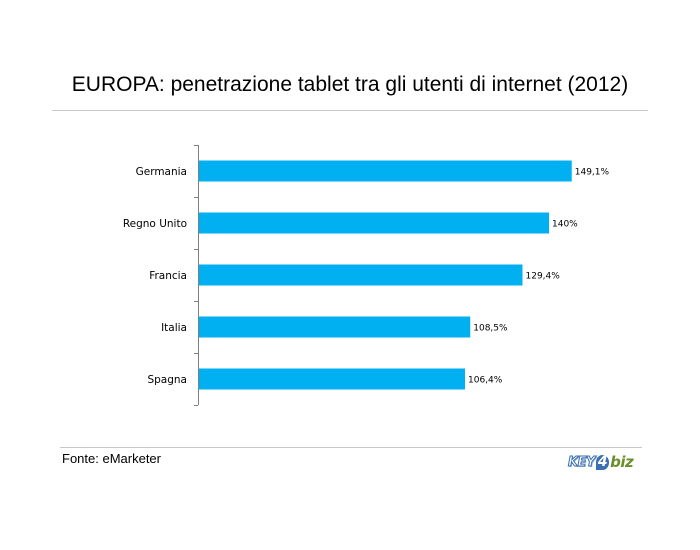  I want to click on value-label: 108,5%, so click(490, 329).